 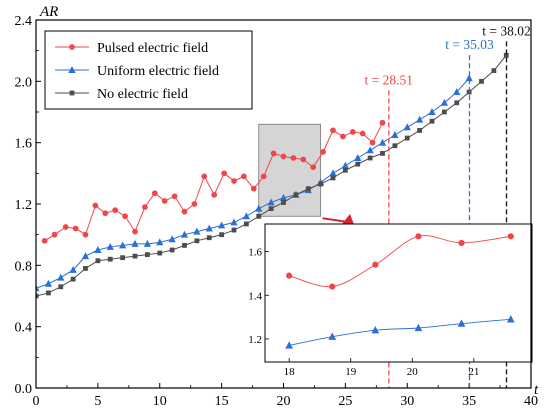 What do you see at coordinates (506, 30) in the screenshot?
I see `vline-label-2: t = 38.02` at bounding box center [506, 30].